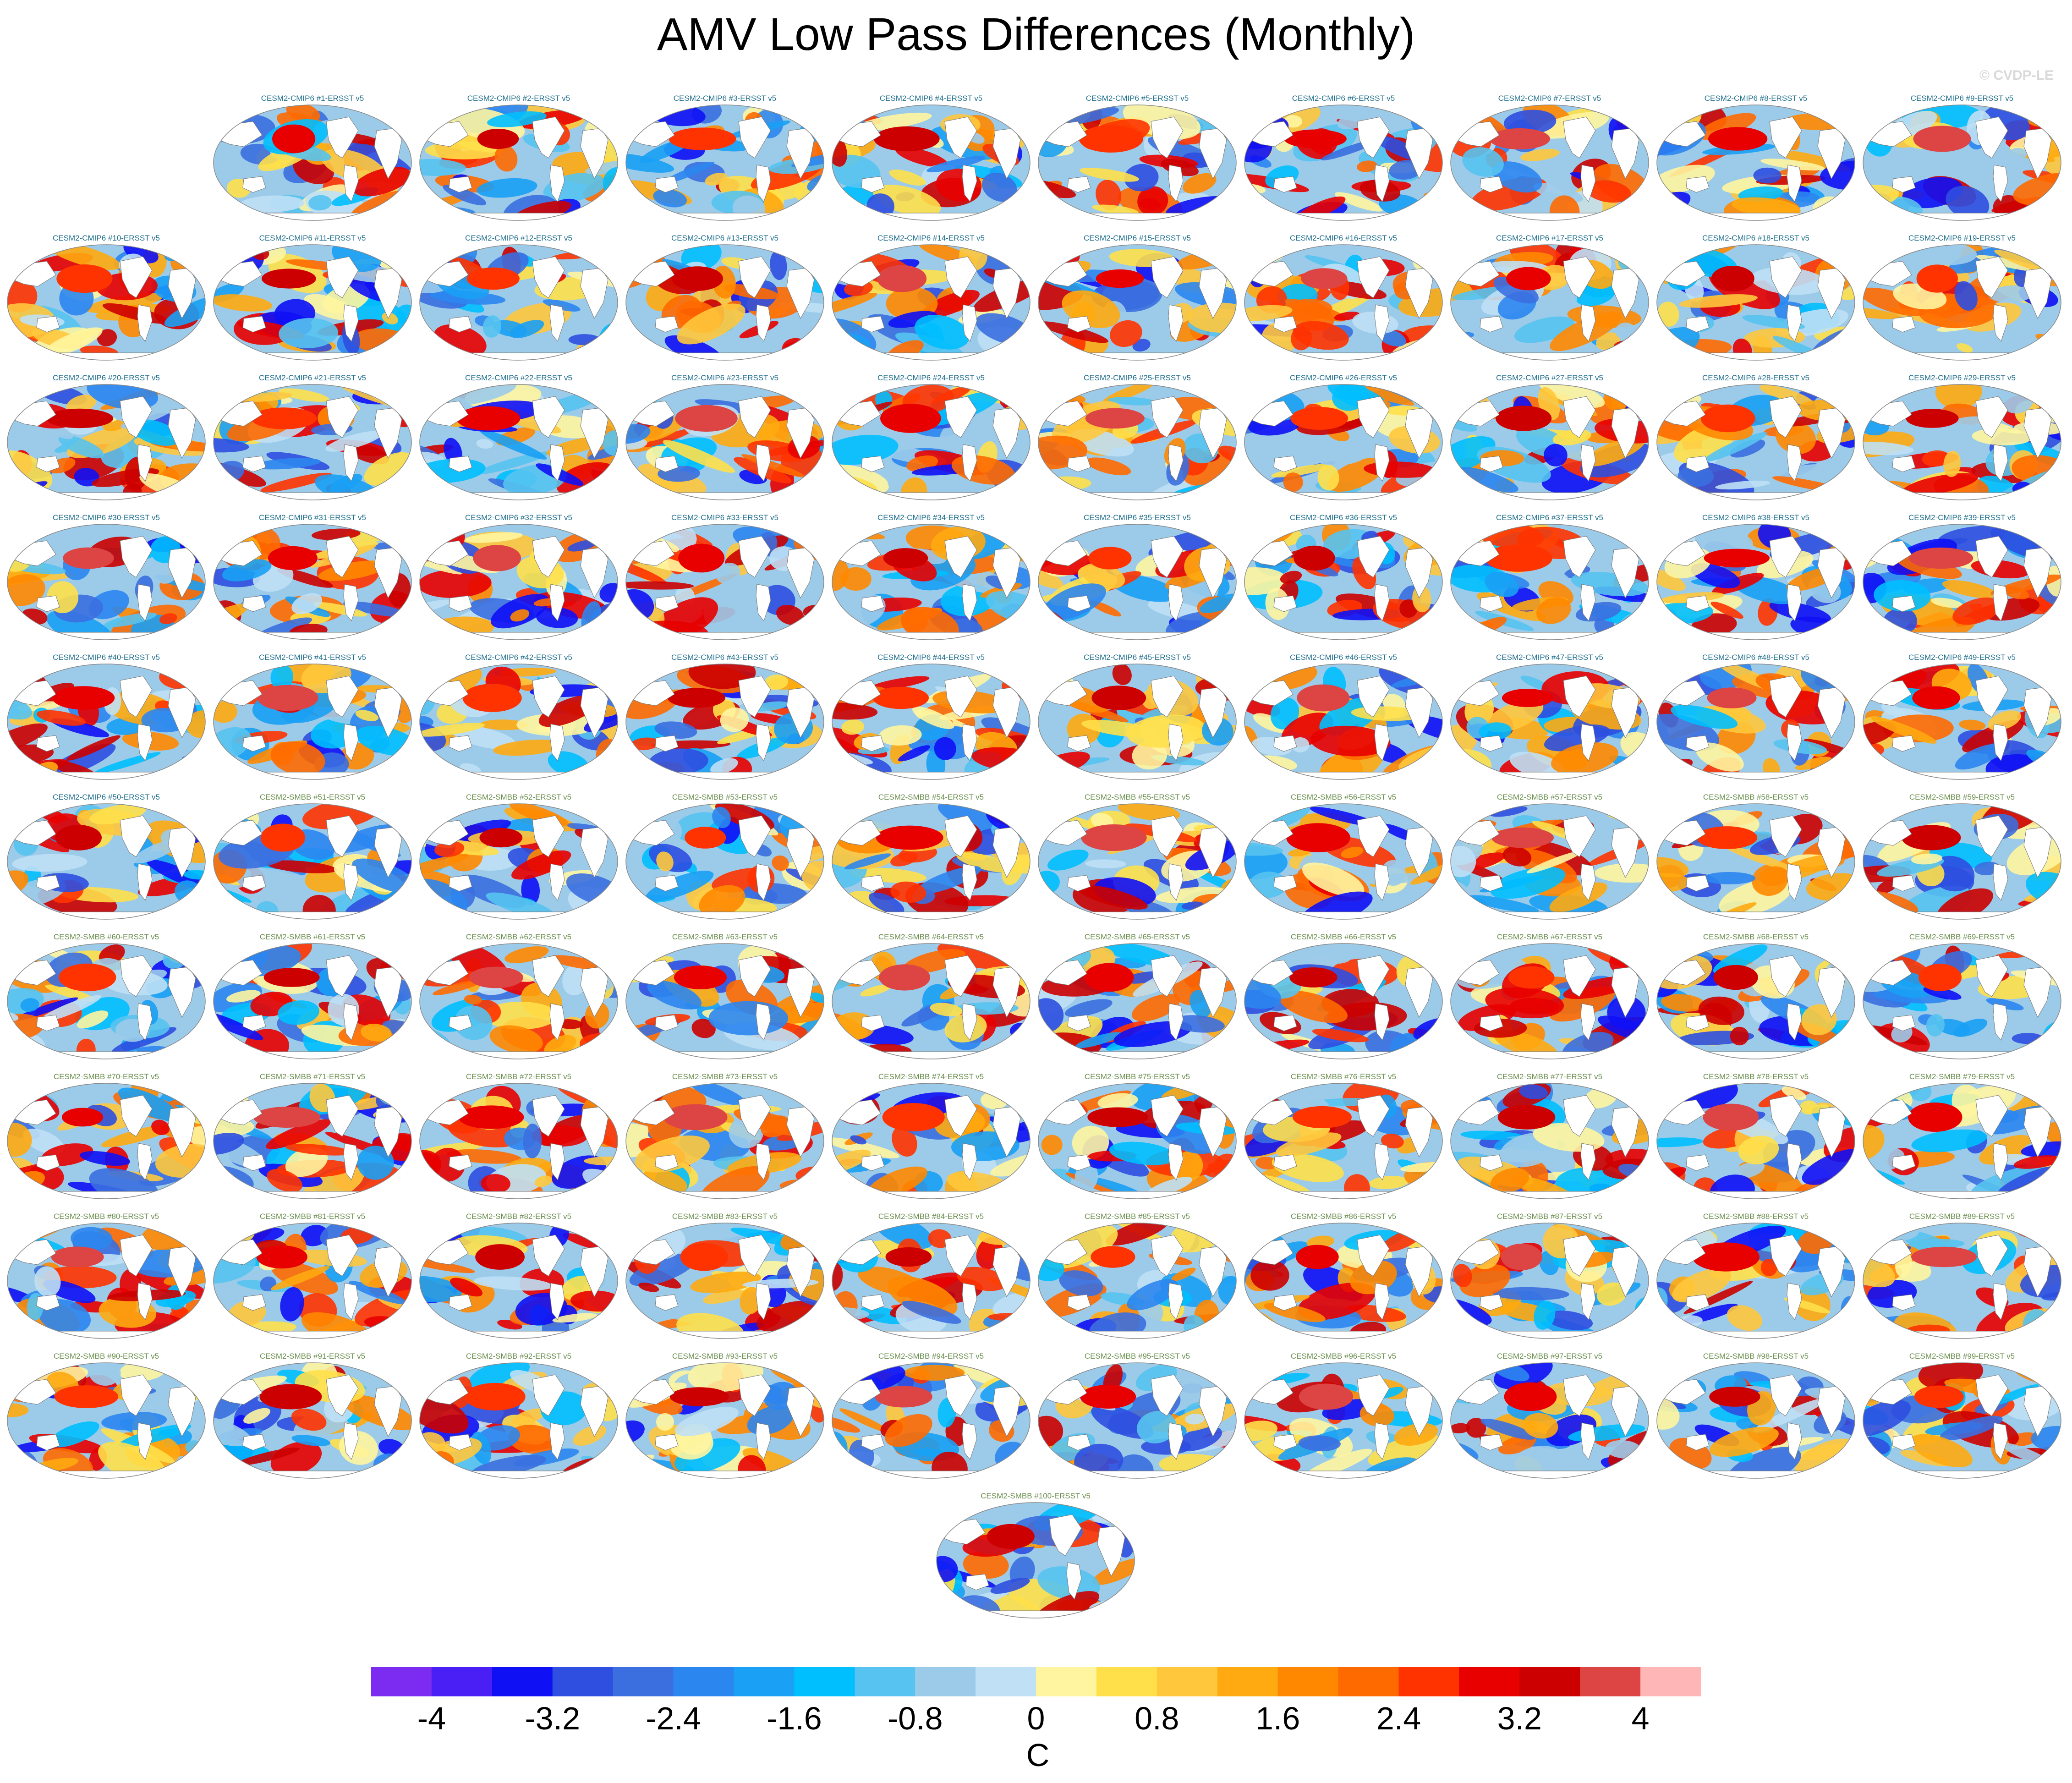 The height and width of the screenshot is (1783, 2072). Describe the element at coordinates (1962, 1416) in the screenshot. I see `map-panel: CESM2-SMBB #99-ERSST v5` at that location.